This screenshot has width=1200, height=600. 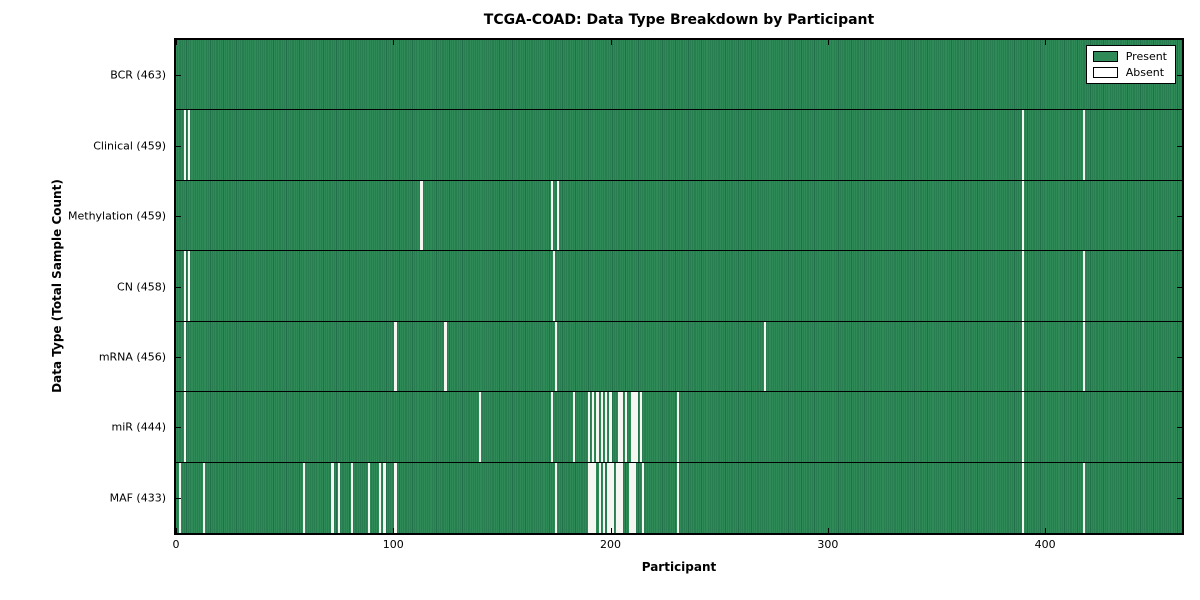 I want to click on y-tick-label: Clinical (459), so click(x=129, y=146).